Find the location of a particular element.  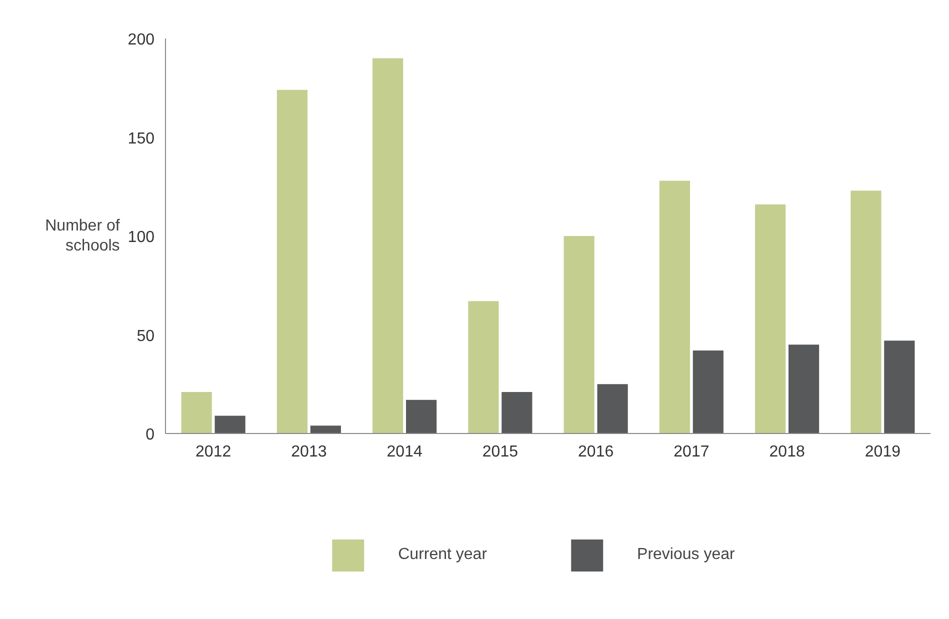

y-tick-label: 0 is located at coordinates (150, 435).